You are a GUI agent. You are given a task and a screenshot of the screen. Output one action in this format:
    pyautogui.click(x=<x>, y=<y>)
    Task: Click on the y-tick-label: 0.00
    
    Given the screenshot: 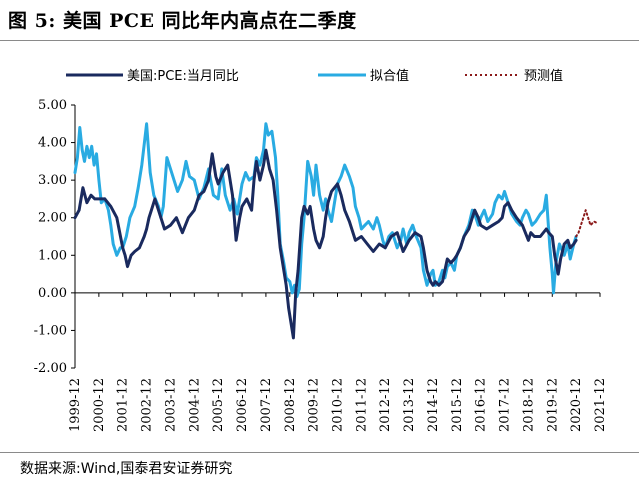 What is the action you would take?
    pyautogui.click(x=52, y=293)
    